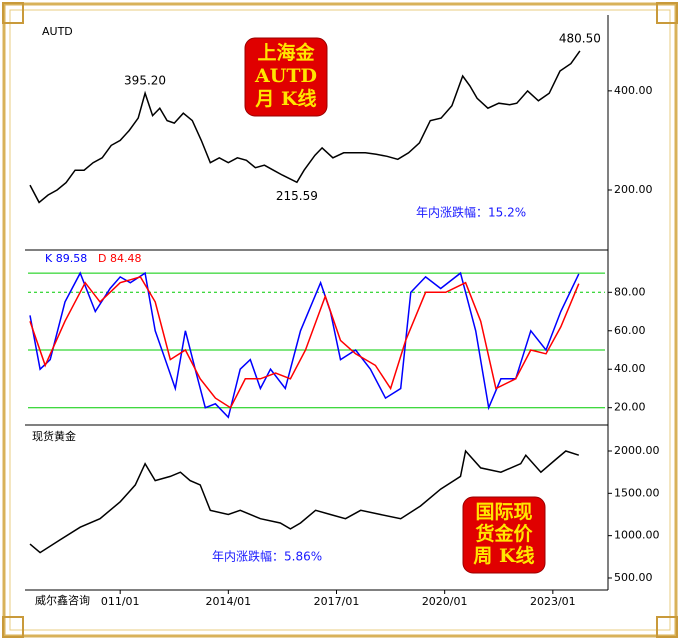 The image size is (680, 640). I want to click on note: 年内涨跌幅：5.86%, so click(267, 556).